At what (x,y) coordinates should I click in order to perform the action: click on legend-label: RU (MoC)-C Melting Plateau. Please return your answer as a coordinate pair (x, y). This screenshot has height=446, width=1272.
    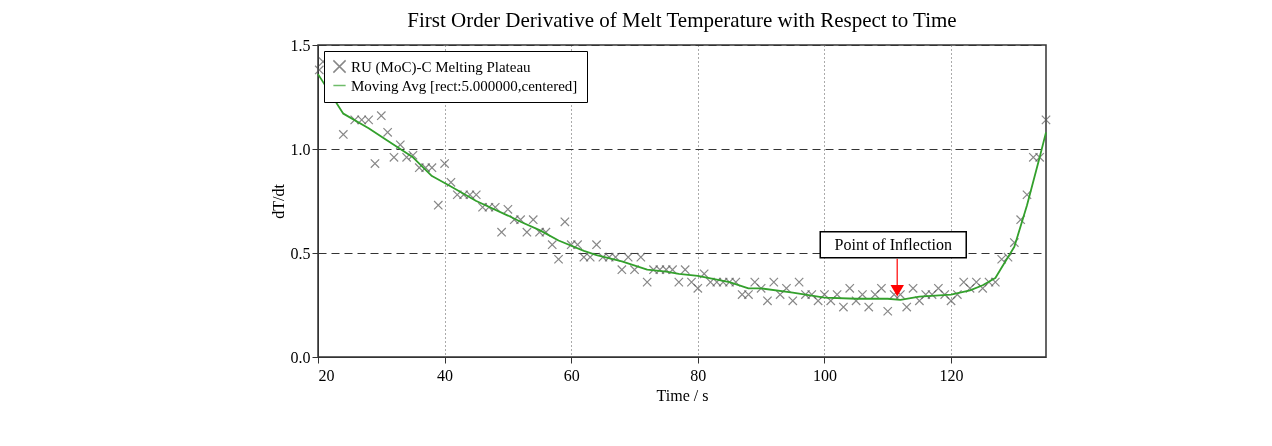
    Looking at the image, I should click on (441, 67).